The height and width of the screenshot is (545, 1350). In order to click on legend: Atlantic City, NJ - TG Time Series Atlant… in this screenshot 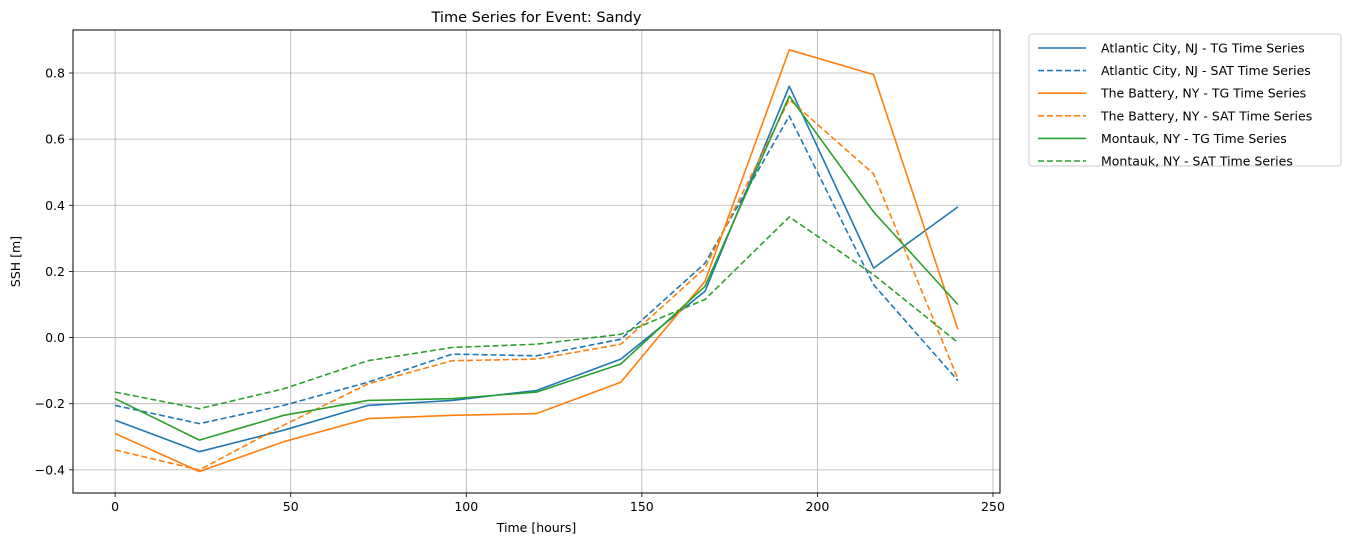, I will do `click(1185, 101)`.